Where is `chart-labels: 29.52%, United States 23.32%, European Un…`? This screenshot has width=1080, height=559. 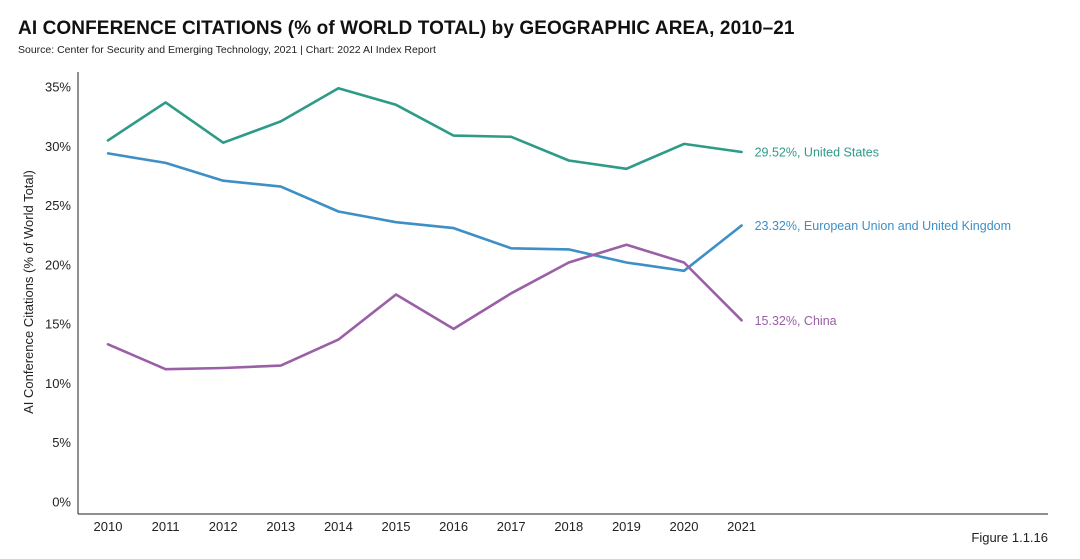
chart-labels: 29.52%, United States 23.32%, European Un… is located at coordinates (883, 236).